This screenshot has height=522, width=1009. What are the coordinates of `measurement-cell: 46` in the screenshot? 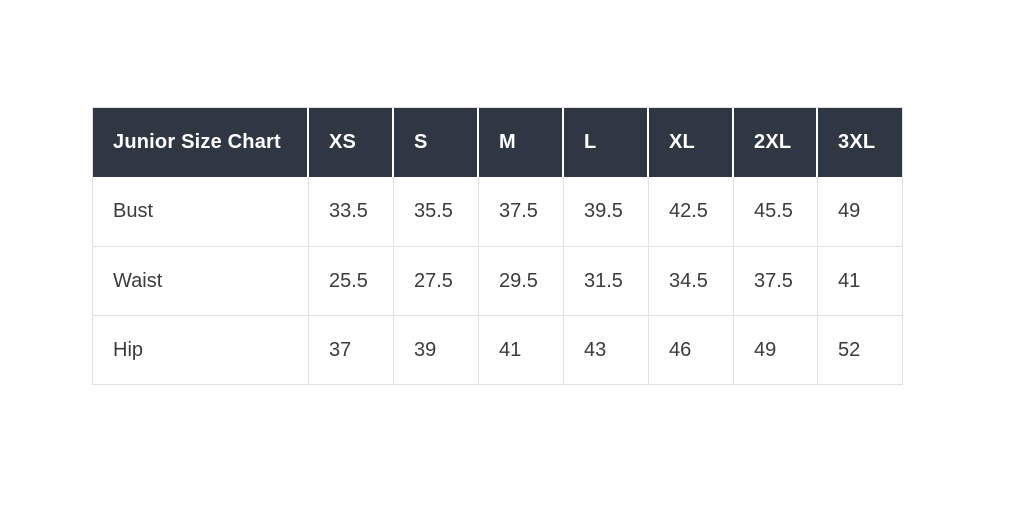 It's located at (691, 349).